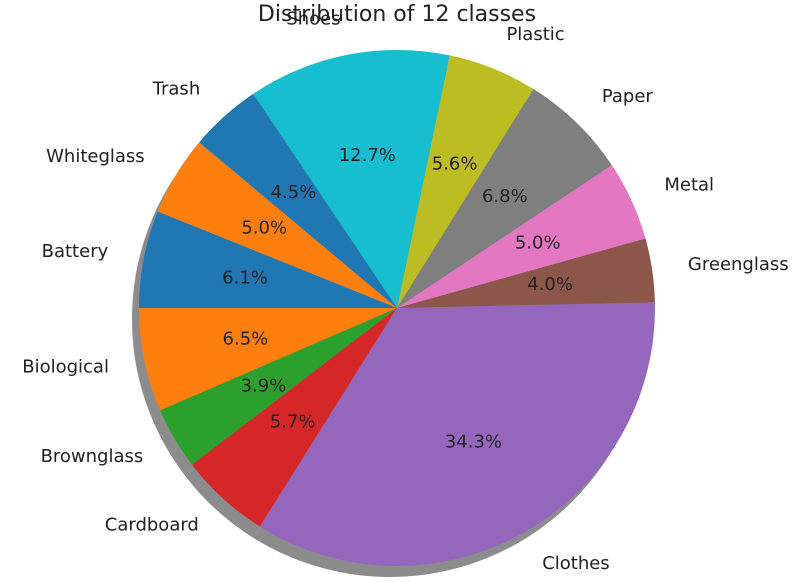 The height and width of the screenshot is (583, 795). I want to click on label-trash: Trash, so click(176, 88).